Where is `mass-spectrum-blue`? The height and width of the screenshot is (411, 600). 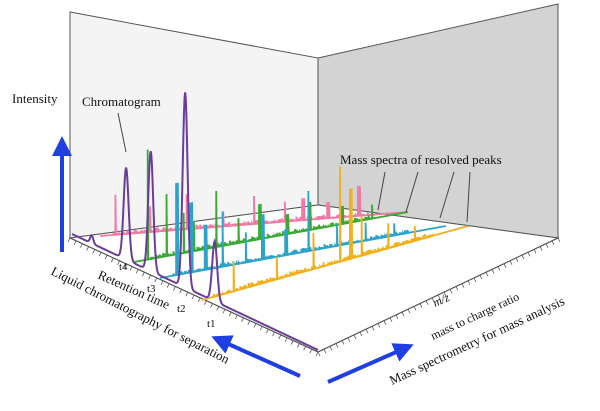
mass-spectrum-blue is located at coordinates (303, 230).